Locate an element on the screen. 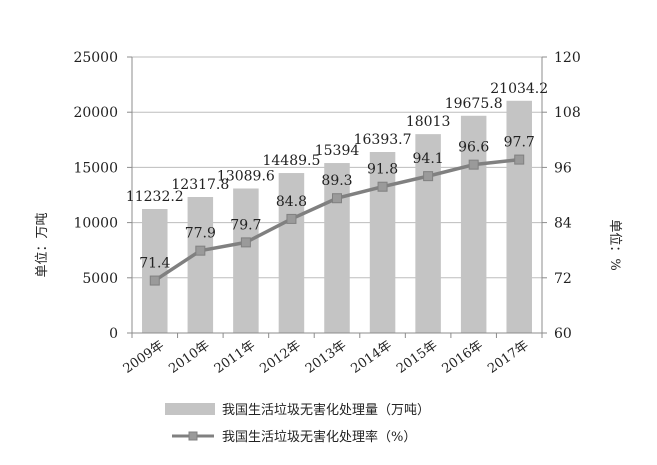 Image resolution: width=657 pixels, height=465 pixels. line-value-label: 96.6 is located at coordinates (473, 148).